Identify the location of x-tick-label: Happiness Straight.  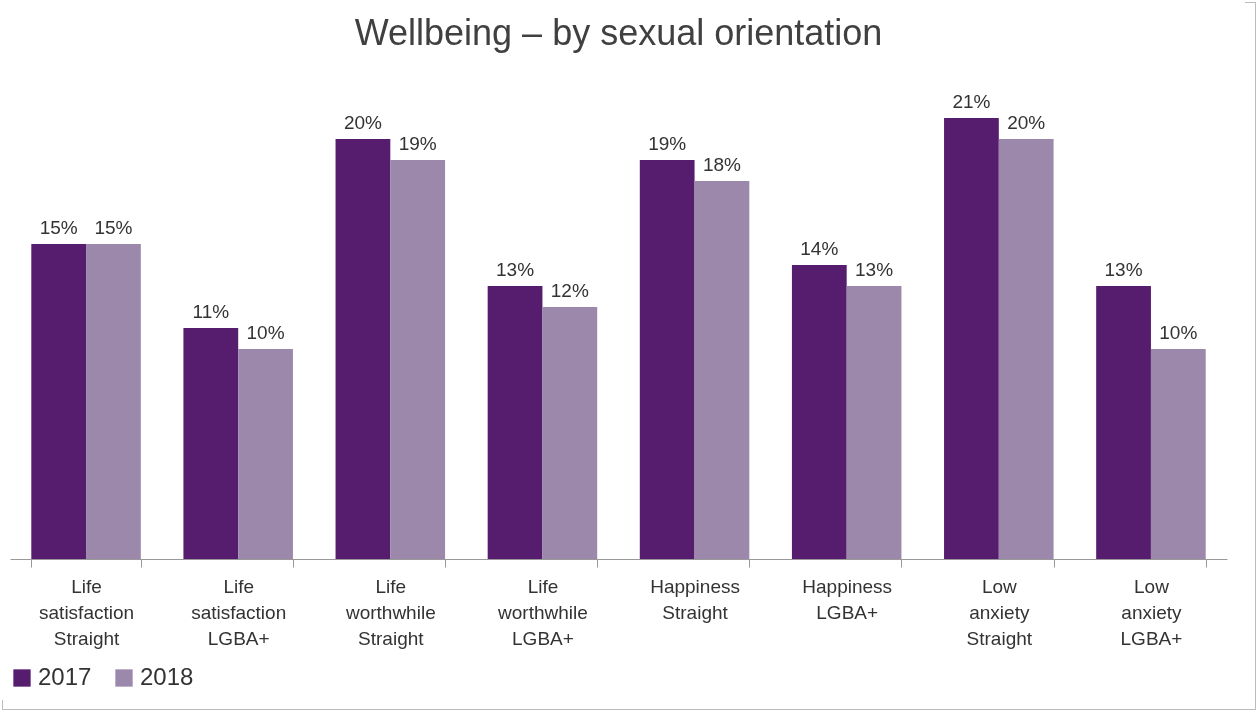
(695, 599).